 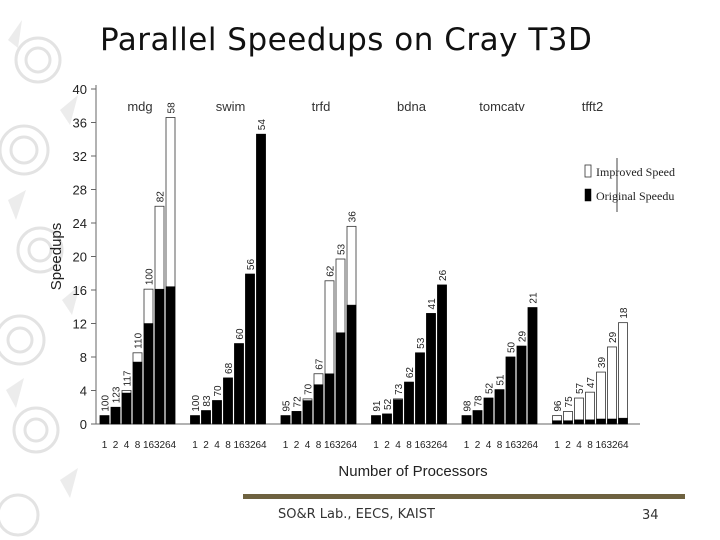 I want to click on bar-data-label: 110, so click(x=139, y=340).